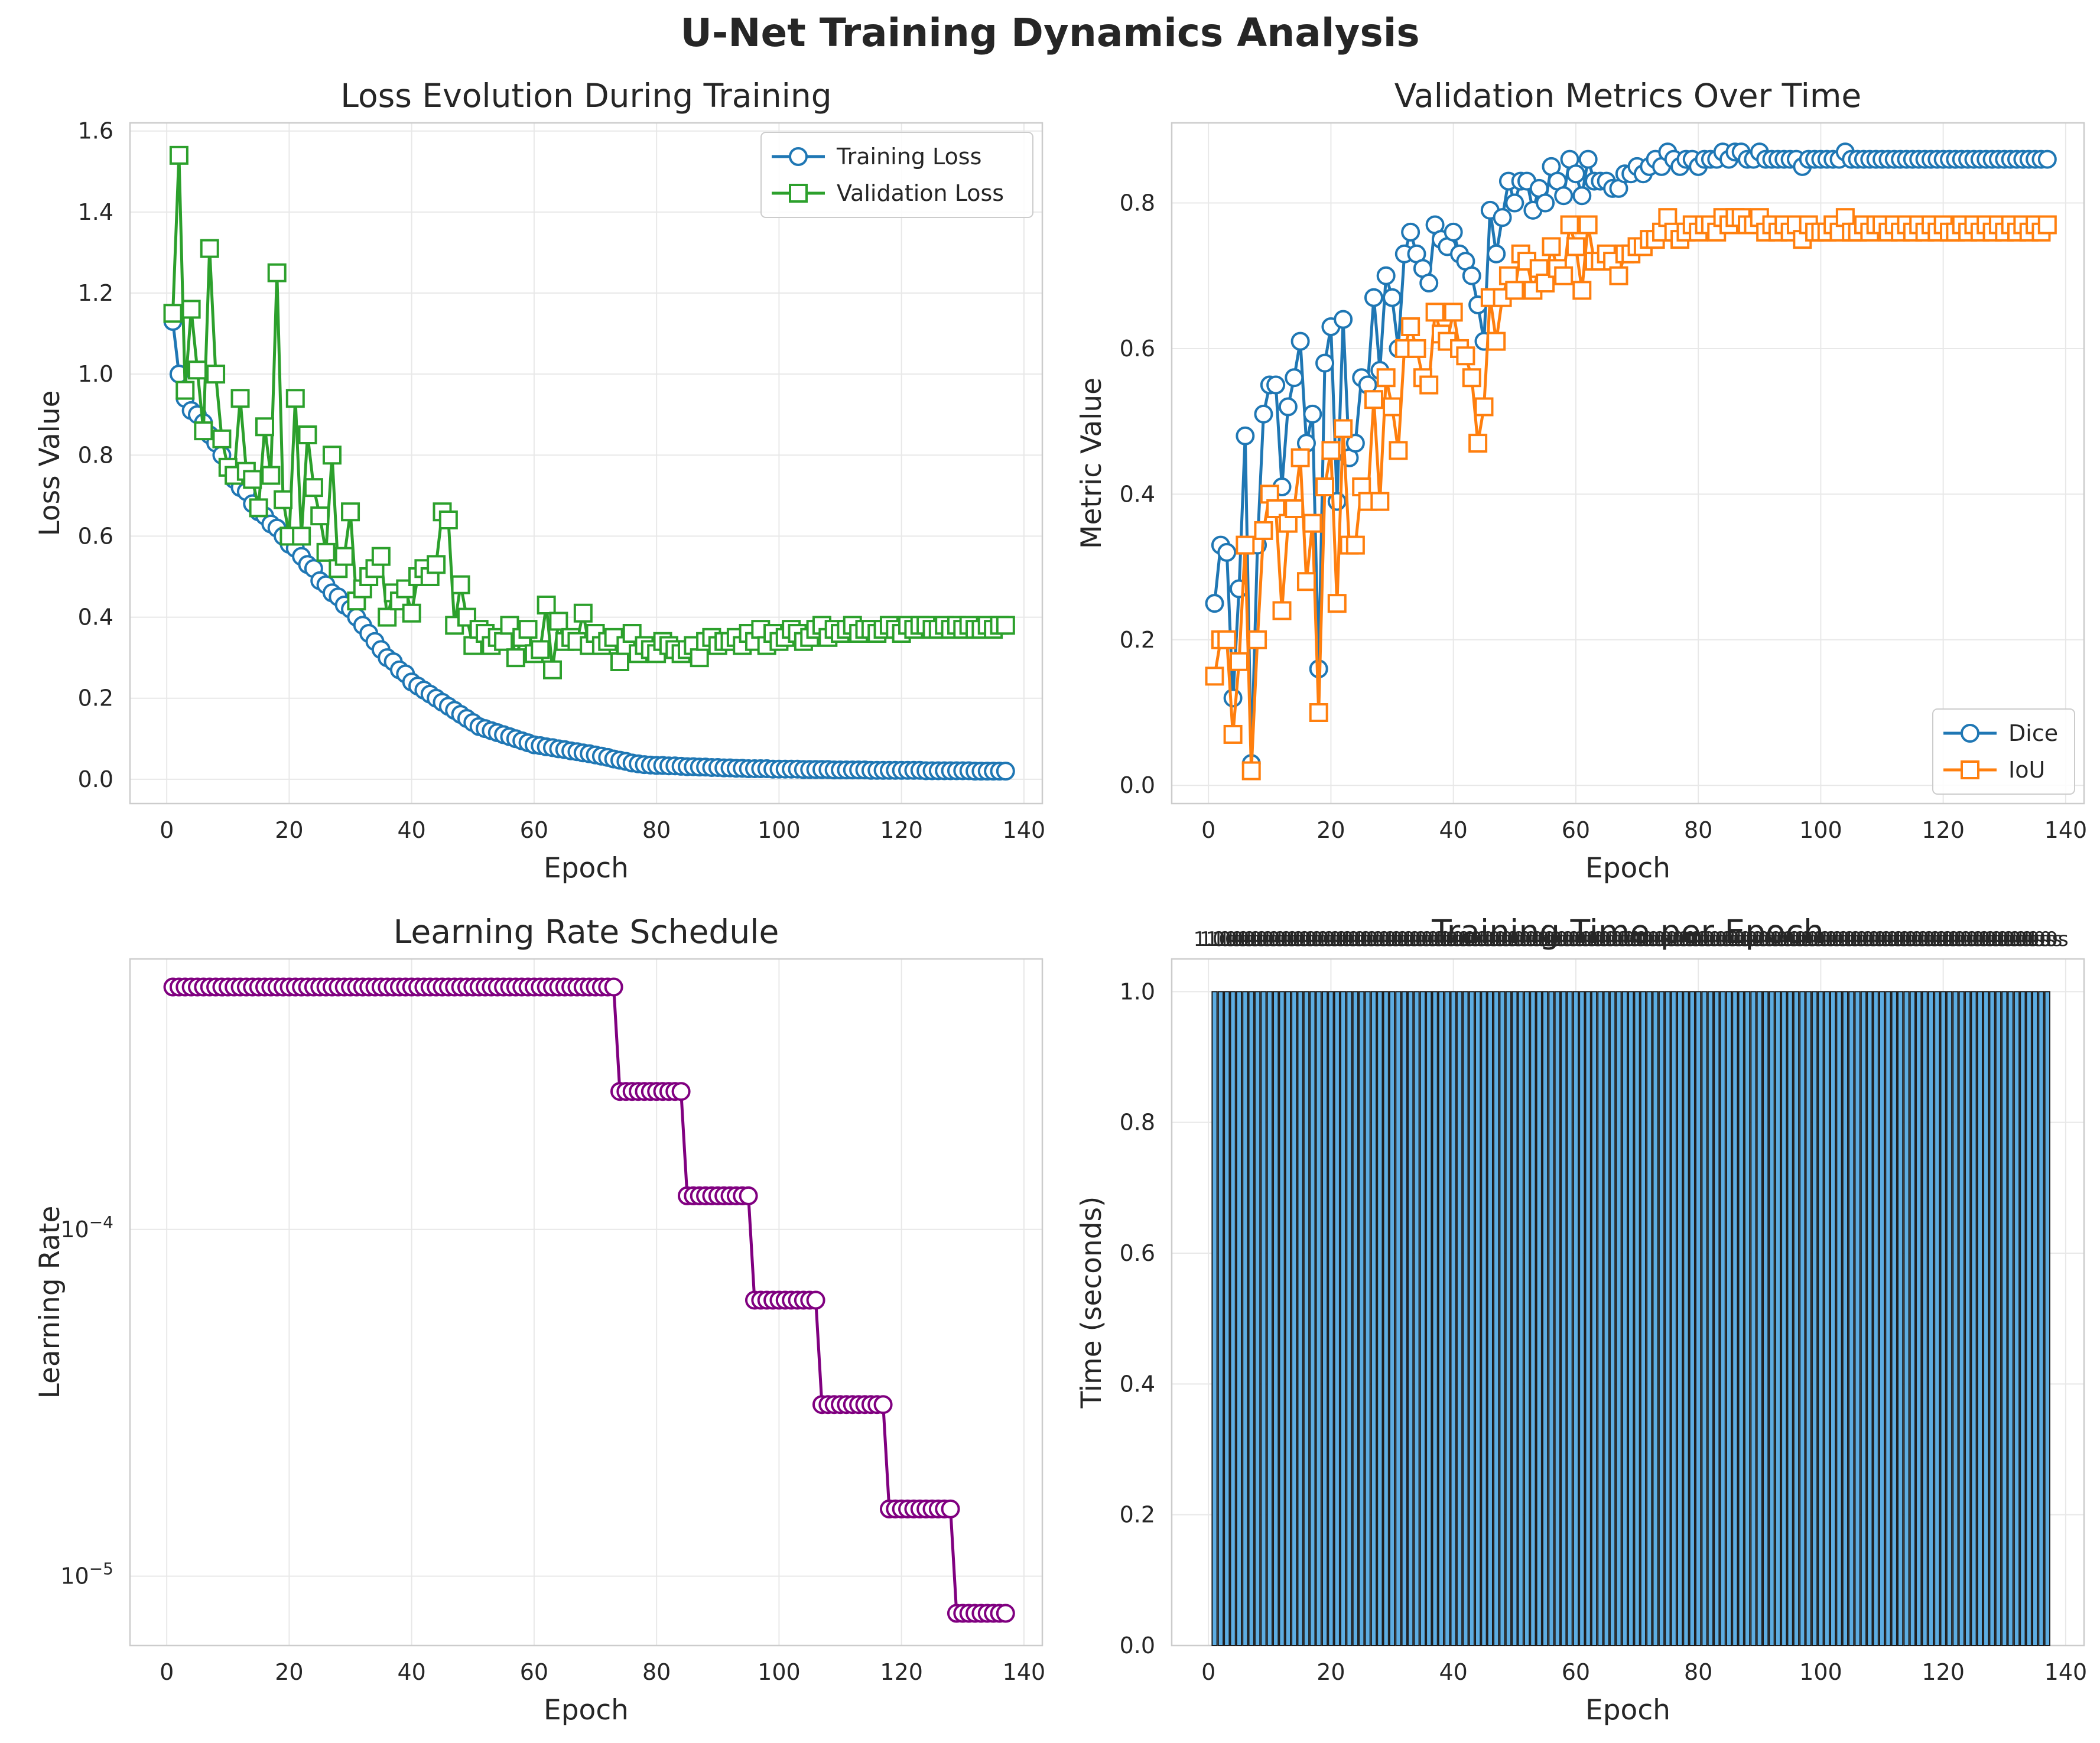 This screenshot has height=1743, width=2100. Describe the element at coordinates (1049, 33) in the screenshot. I see `suptitle: U-Net Training Dynamics Analysis` at that location.